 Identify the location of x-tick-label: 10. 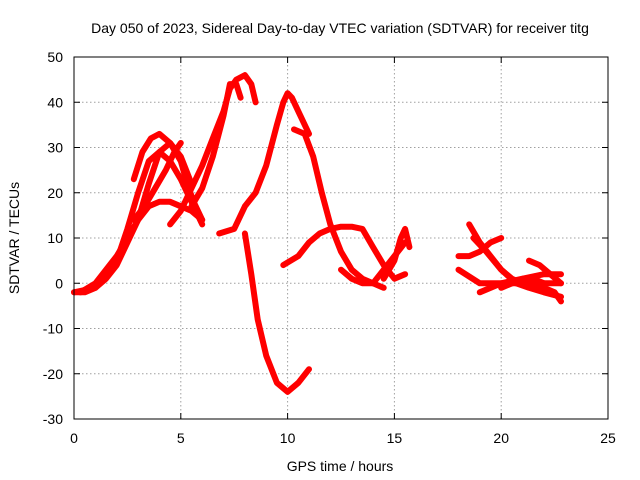
(288, 438).